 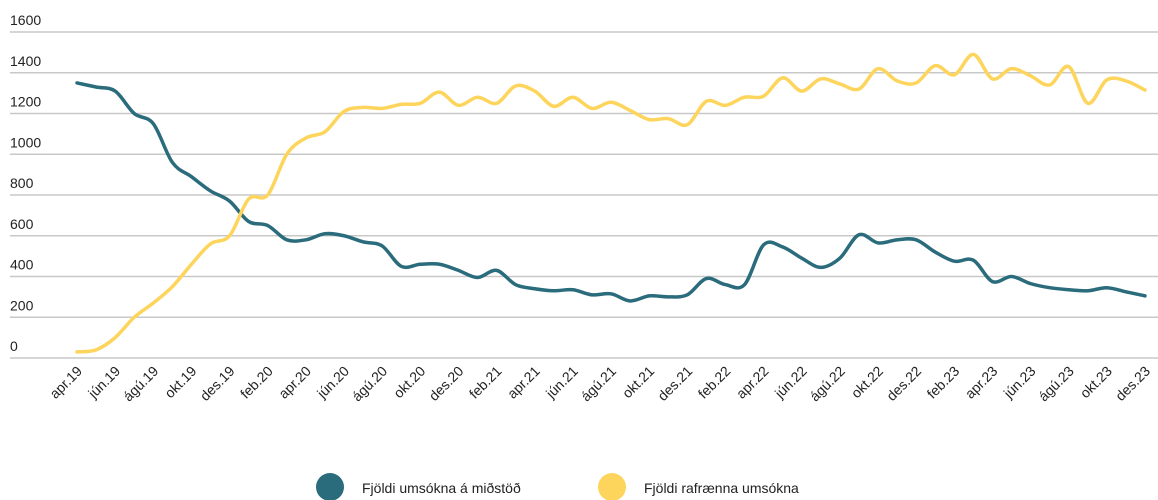 What do you see at coordinates (446, 383) in the screenshot?
I see `x-tick-label: des.20` at bounding box center [446, 383].